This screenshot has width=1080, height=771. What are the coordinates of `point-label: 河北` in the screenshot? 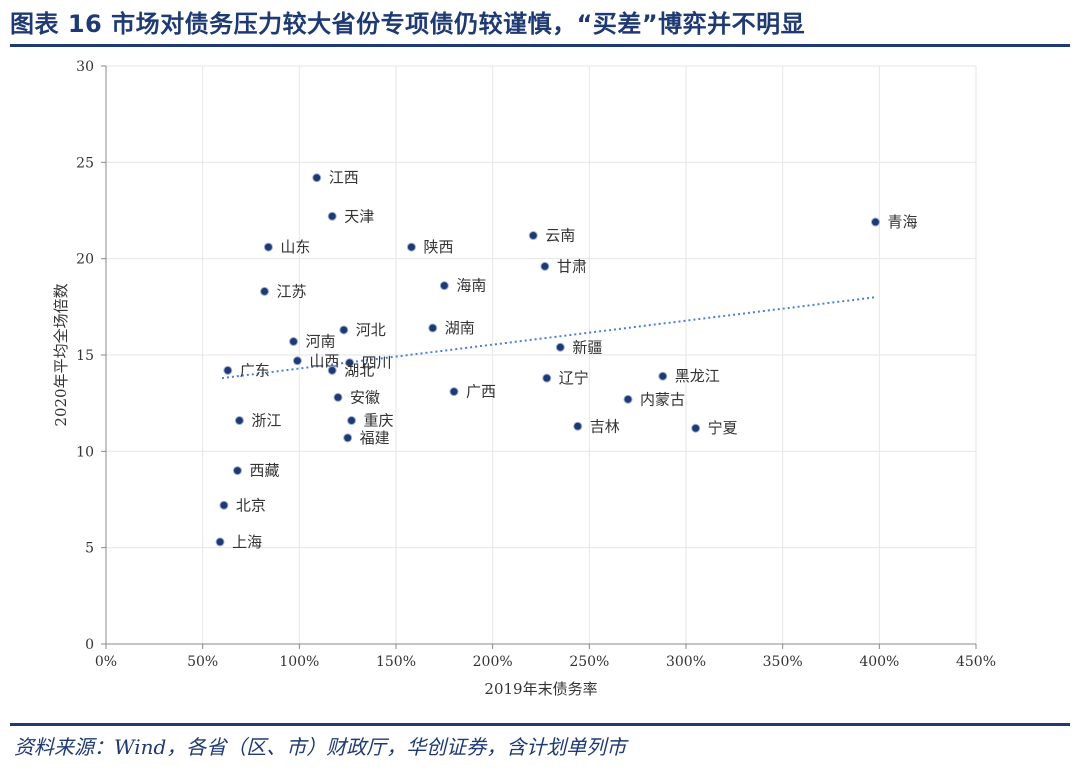 It's located at (371, 330).